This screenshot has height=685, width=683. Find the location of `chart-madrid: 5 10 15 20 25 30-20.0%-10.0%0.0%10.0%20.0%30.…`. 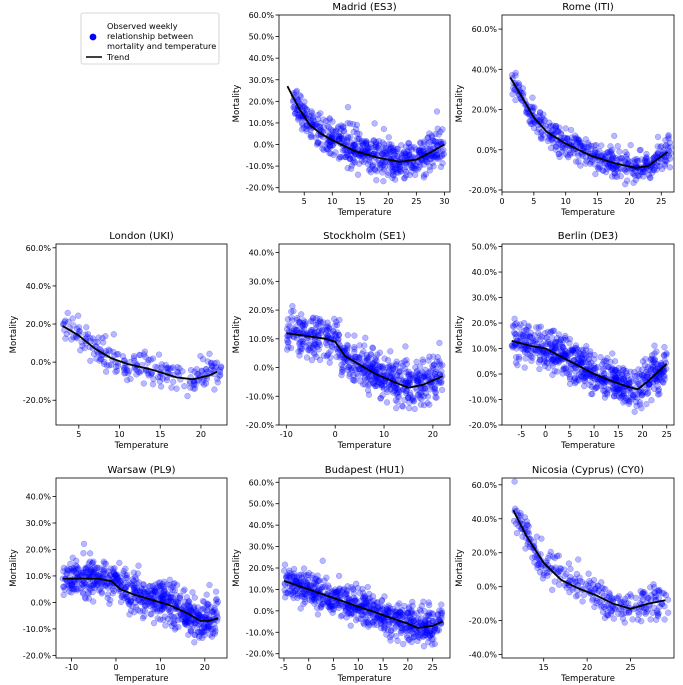

chart-madrid: 5 10 15 20 25 30-20.0%-10.0%0.0%10.0%20.0%30.… is located at coordinates (341, 110).